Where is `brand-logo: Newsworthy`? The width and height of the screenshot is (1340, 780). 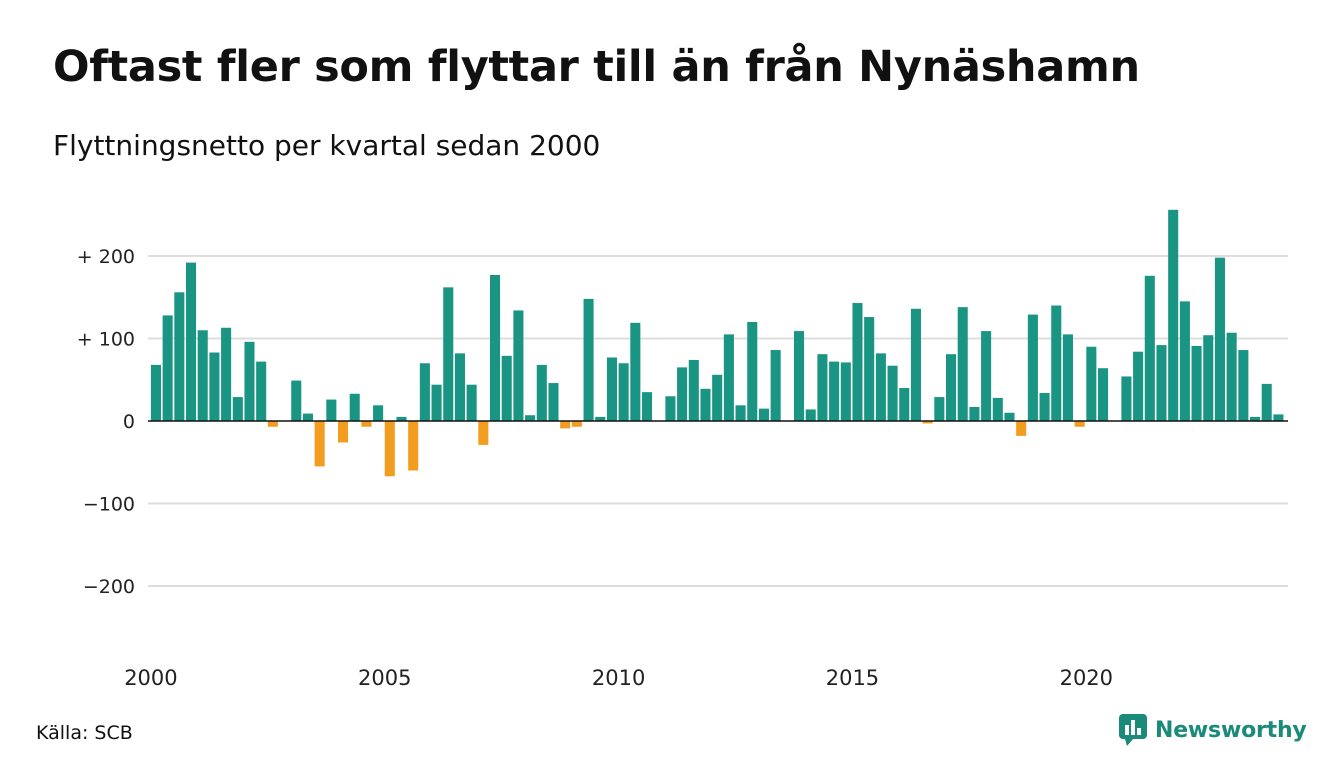
brand-logo: Newsworthy is located at coordinates (1213, 730).